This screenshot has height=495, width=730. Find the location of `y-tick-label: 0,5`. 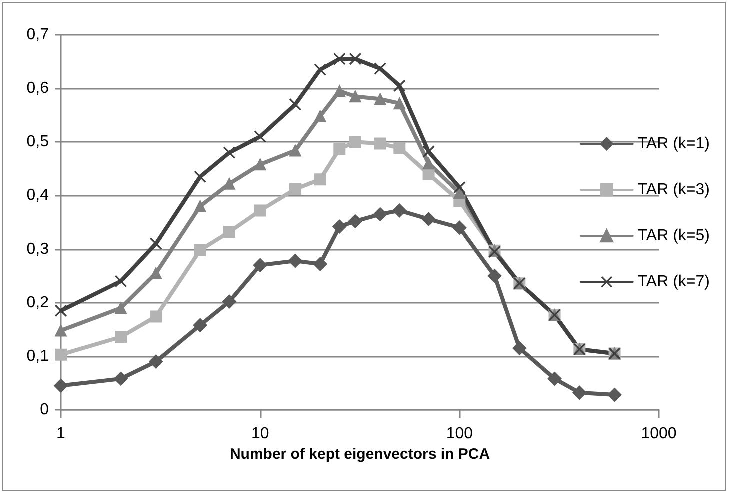

y-tick-label: 0,5 is located at coordinates (38, 142).